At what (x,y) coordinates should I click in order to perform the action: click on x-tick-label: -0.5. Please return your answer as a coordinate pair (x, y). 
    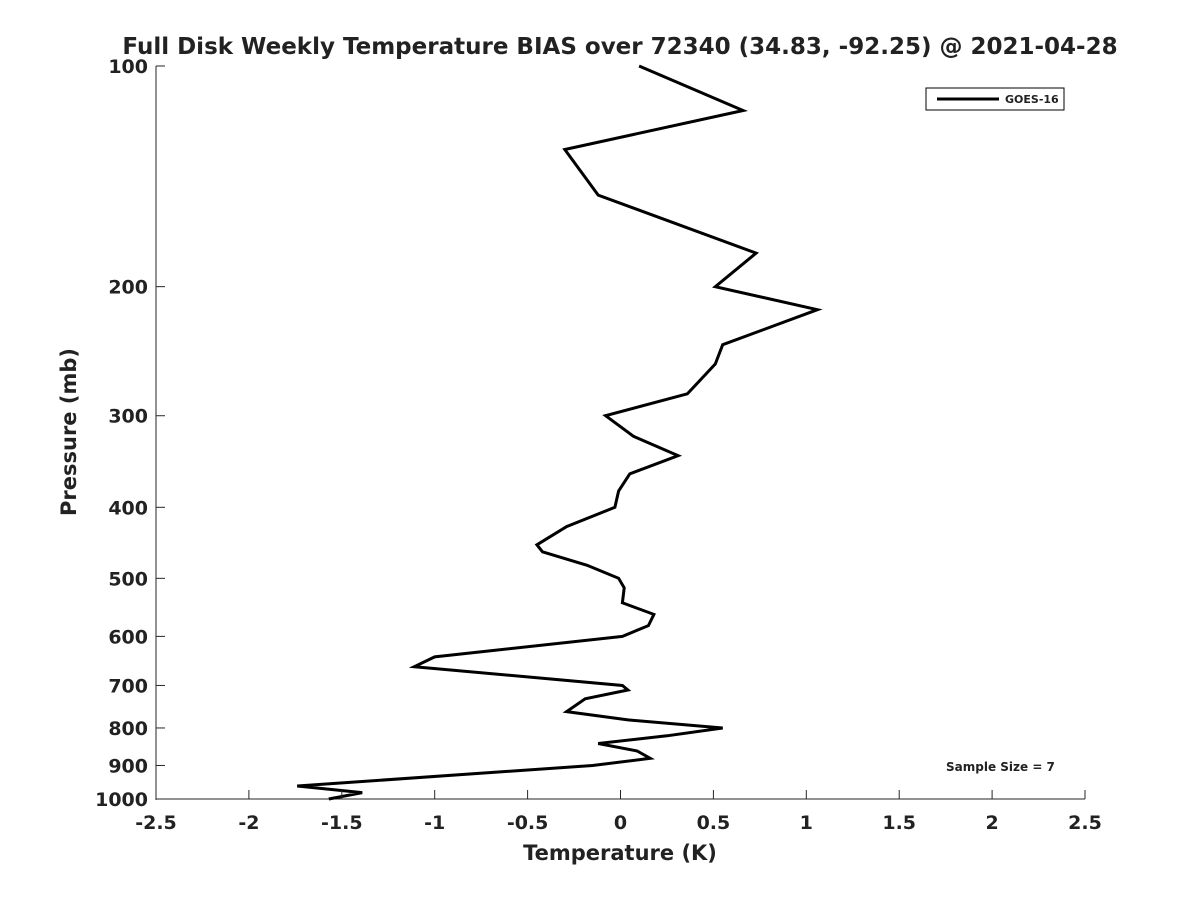
    Looking at the image, I should click on (528, 823).